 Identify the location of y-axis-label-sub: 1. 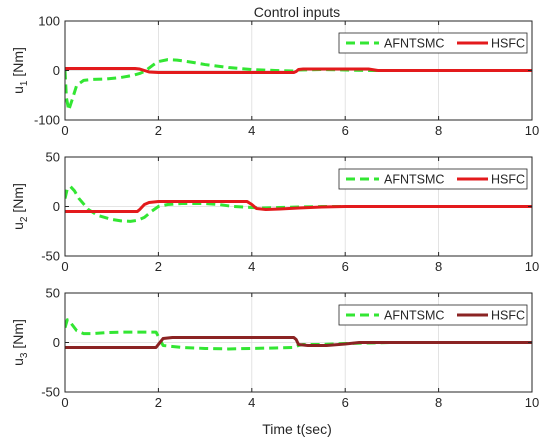
(24, 83).